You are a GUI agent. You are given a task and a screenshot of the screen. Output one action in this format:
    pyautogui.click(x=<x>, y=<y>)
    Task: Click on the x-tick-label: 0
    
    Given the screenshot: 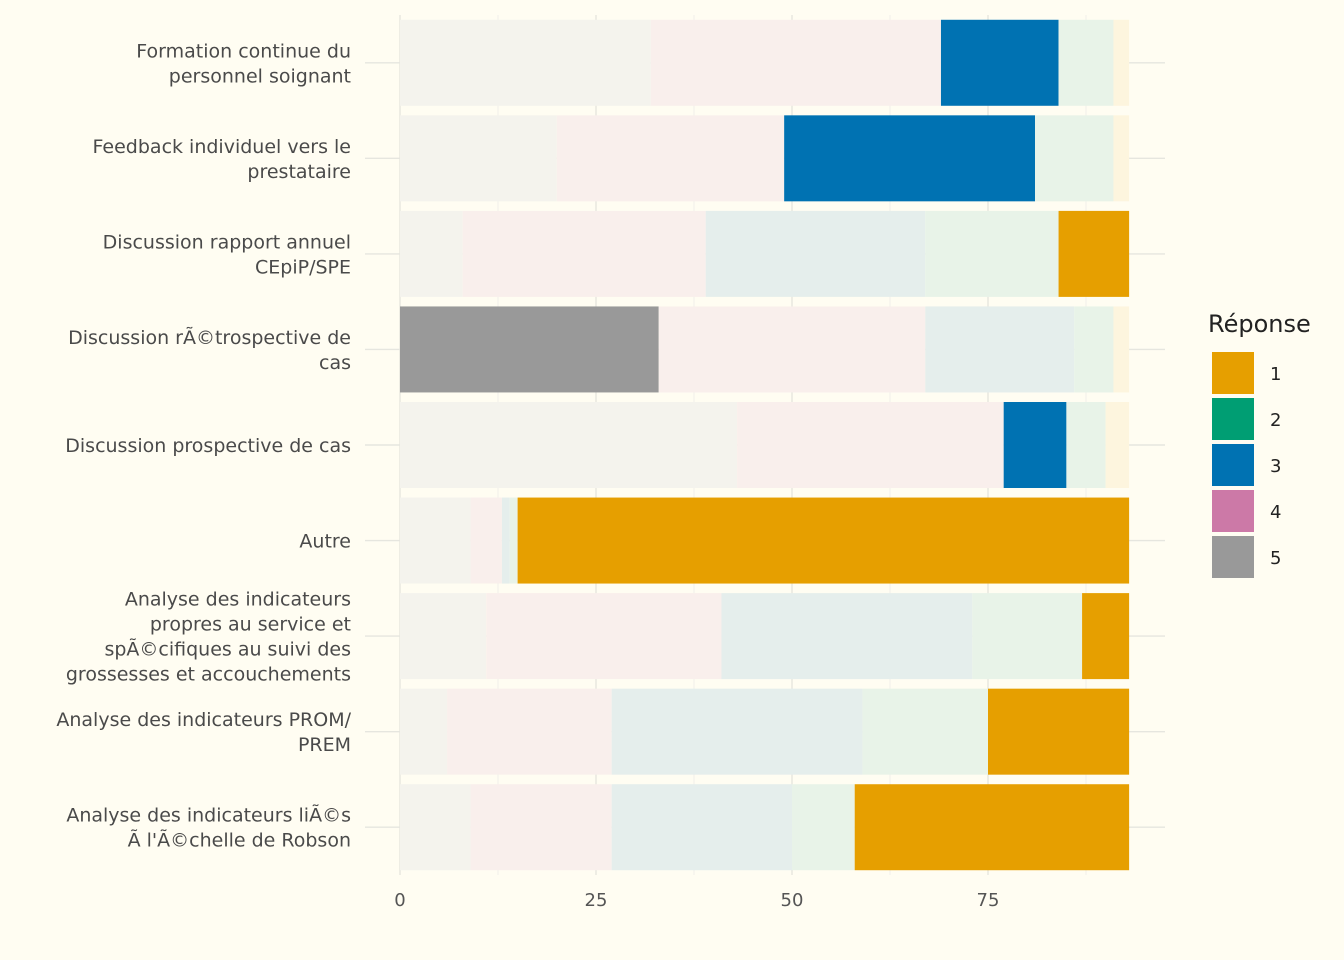 What is the action you would take?
    pyautogui.click(x=399, y=900)
    